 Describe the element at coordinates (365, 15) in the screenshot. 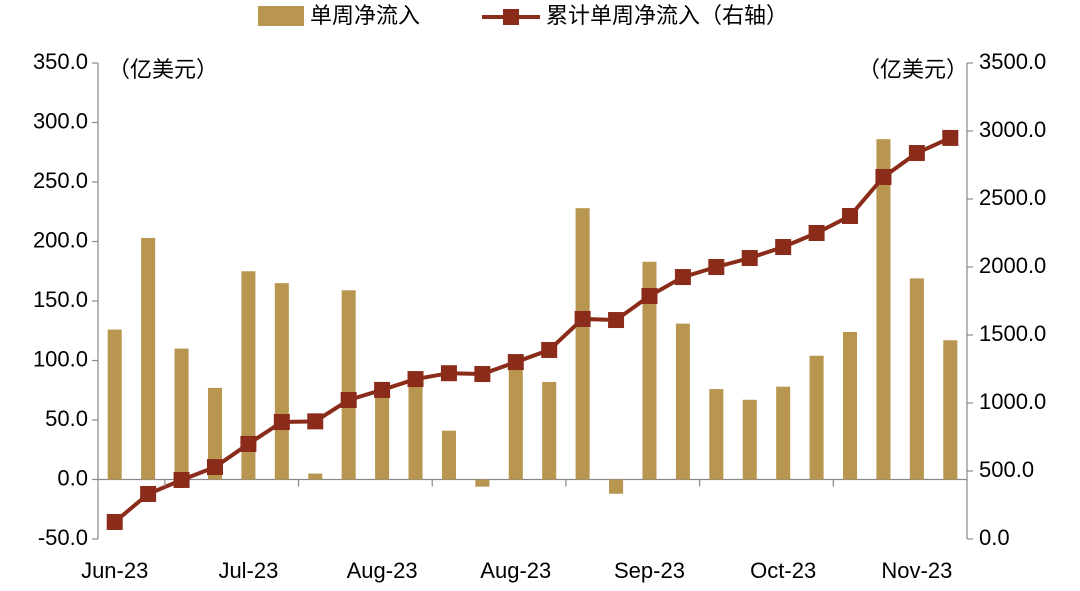

I see `legend-label: 单周净流入` at that location.